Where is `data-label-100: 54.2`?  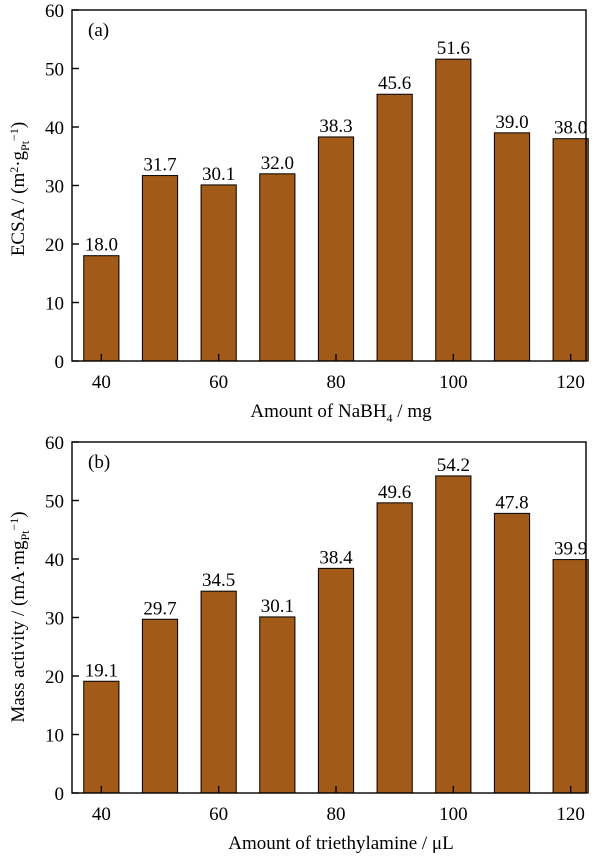 data-label-100: 54.2 is located at coordinates (453, 465).